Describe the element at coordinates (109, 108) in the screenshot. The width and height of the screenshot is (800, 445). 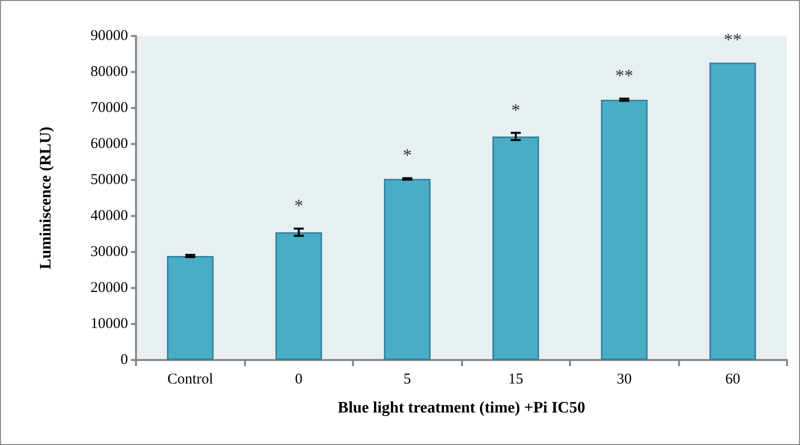
I see `y-tick-label: 70000` at that location.